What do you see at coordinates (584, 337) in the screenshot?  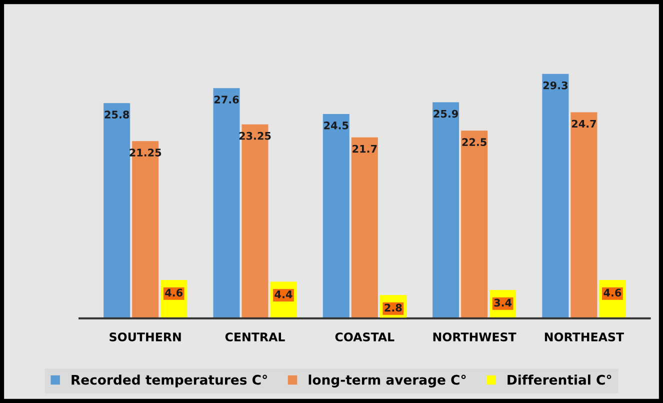 I see `x-tick-label: NORTHEAST` at bounding box center [584, 337].